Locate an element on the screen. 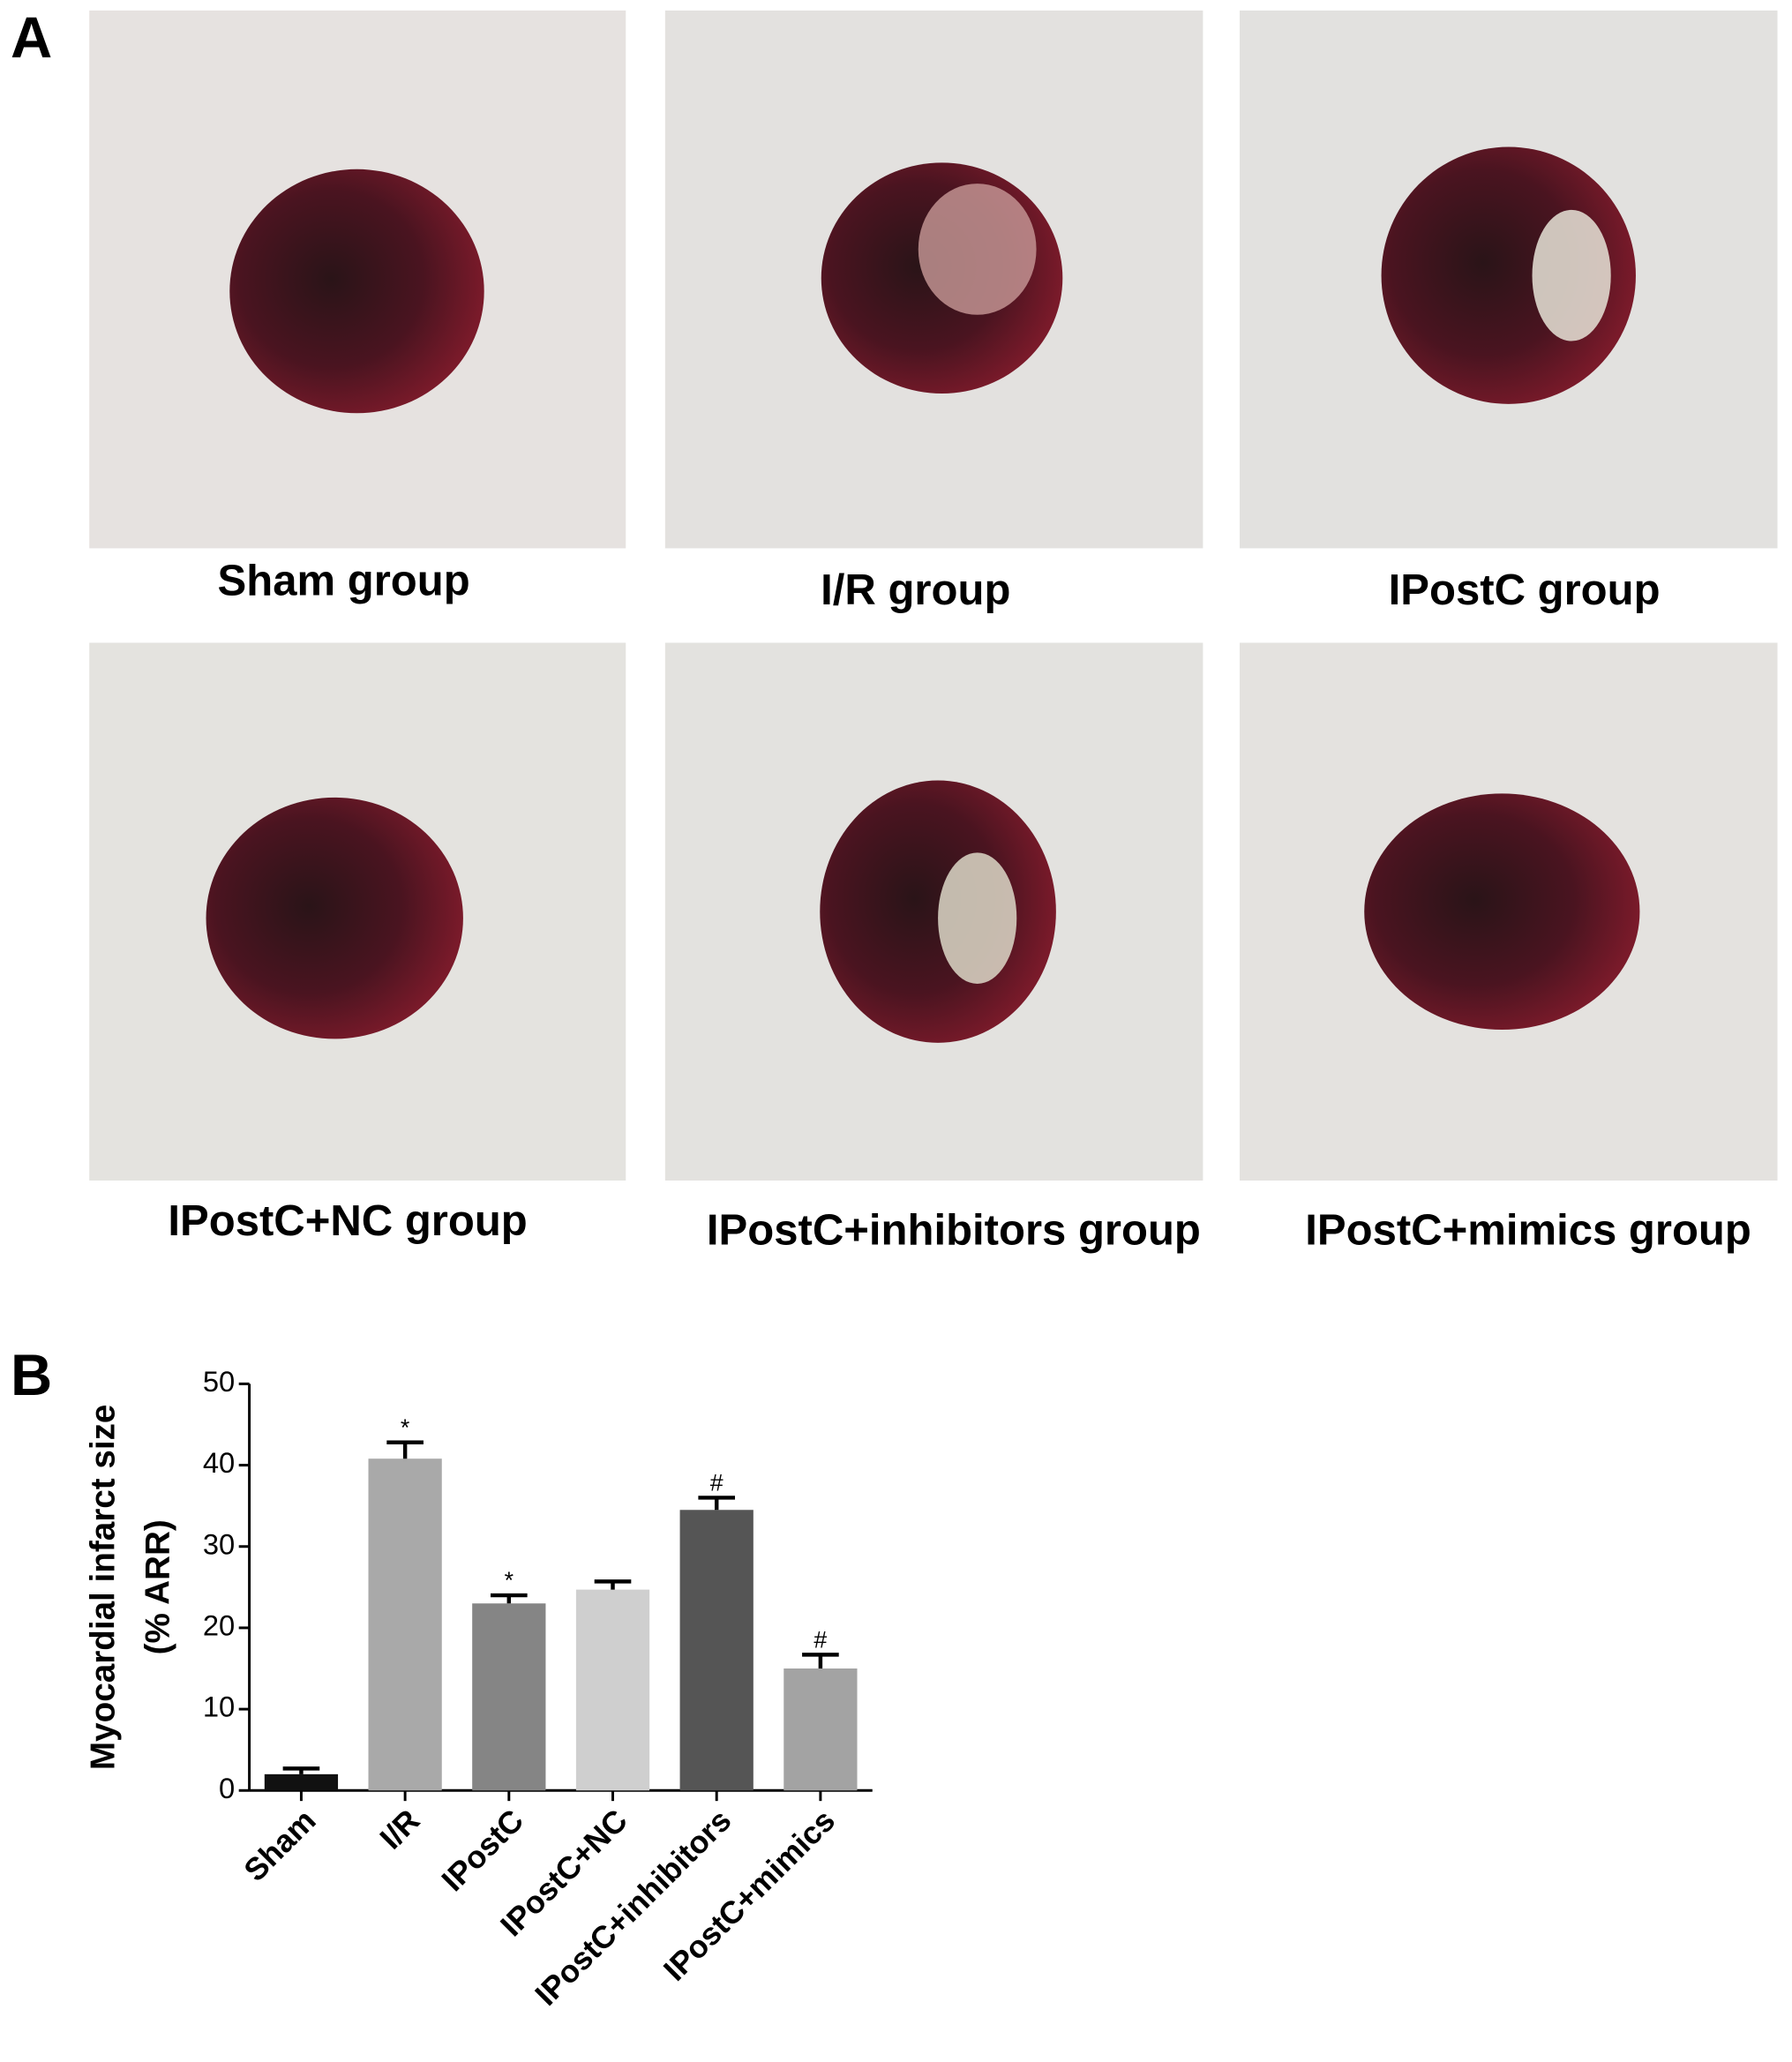  panel-label: B is located at coordinates (31, 1375).